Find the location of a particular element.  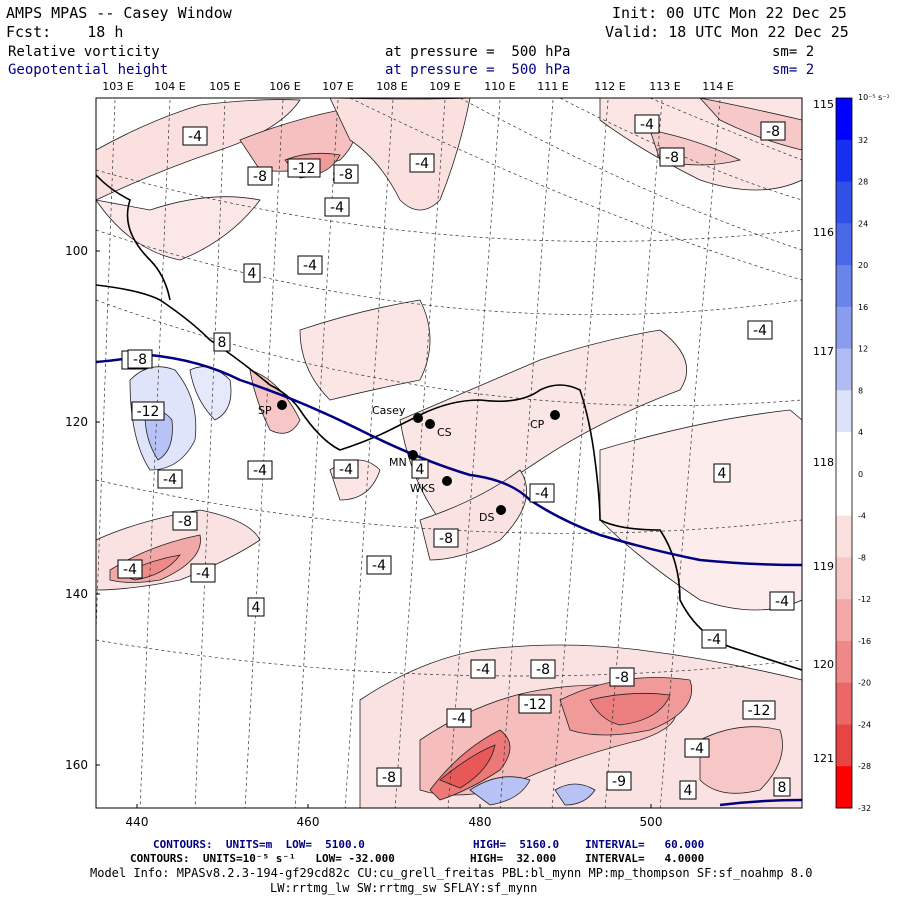

field2-level: at pressure = 500 hPa is located at coordinates (478, 70).